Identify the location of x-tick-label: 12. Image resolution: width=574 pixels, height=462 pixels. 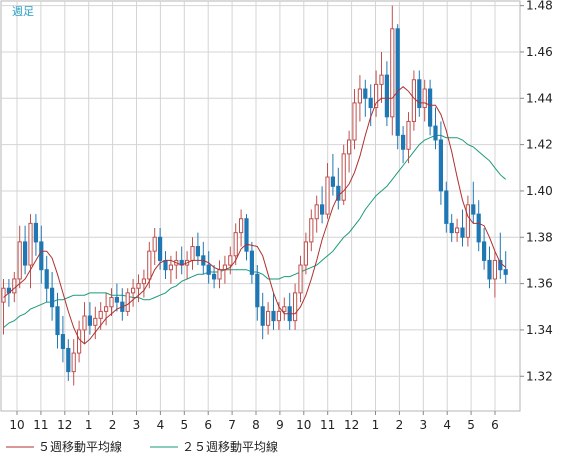
(351, 425).